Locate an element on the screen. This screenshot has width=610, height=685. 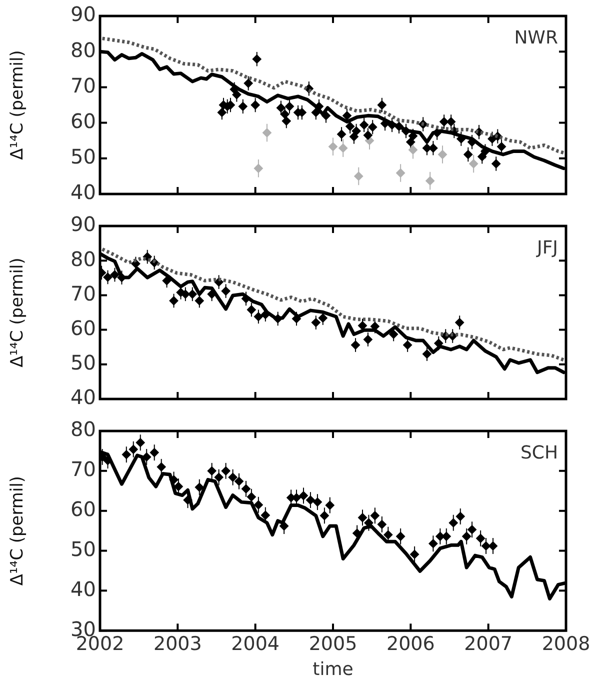
y-tick-label: 40 is located at coordinates (83, 588).